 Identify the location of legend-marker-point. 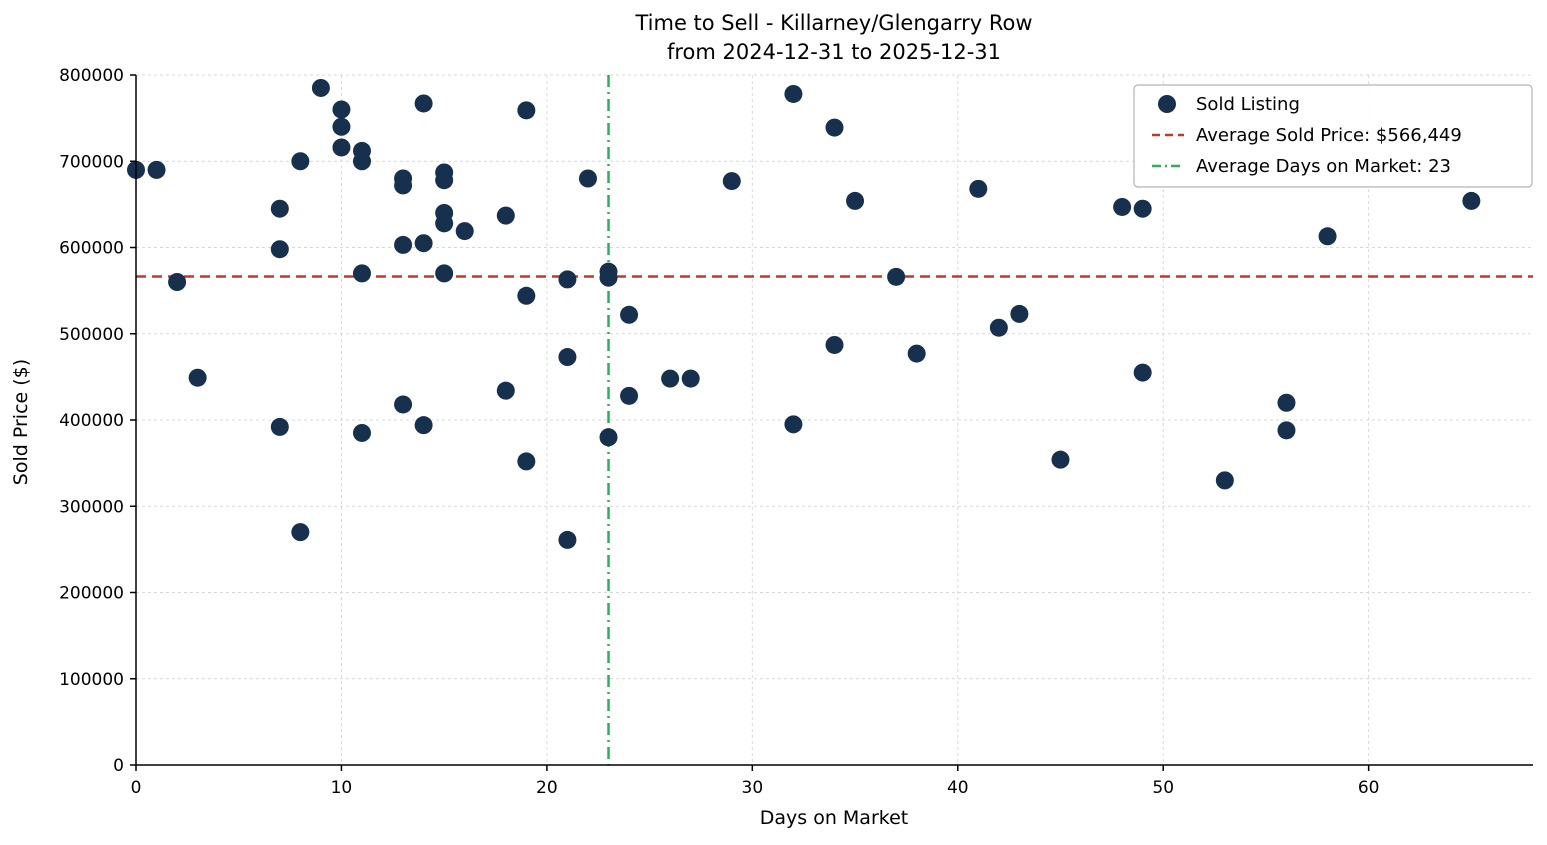
(1167, 104).